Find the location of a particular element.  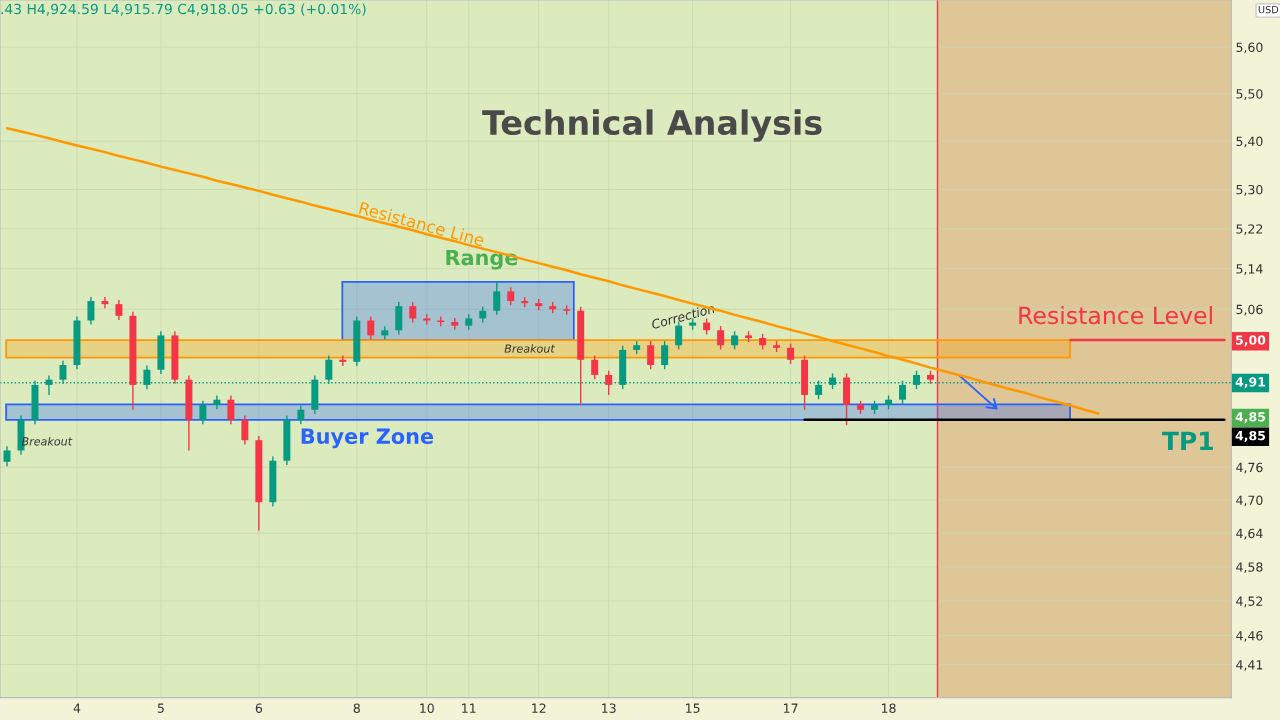

y-tick-label: 4,64 is located at coordinates (1249, 534).